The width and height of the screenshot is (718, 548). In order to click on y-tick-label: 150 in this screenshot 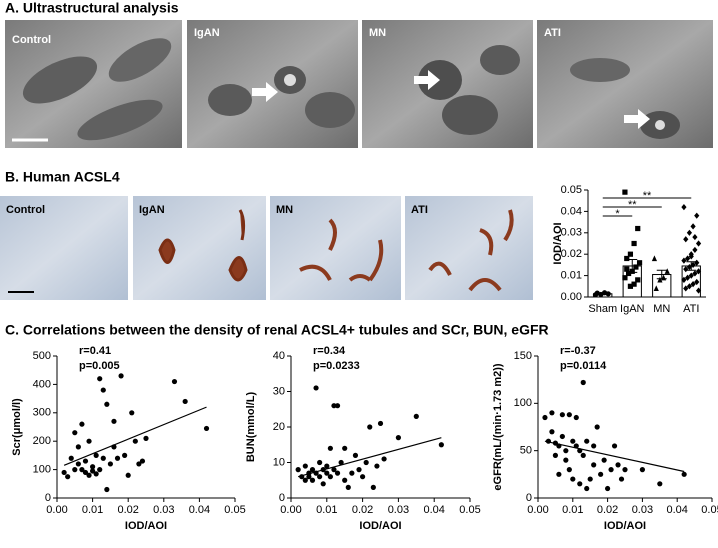, I will do `click(523, 356)`.